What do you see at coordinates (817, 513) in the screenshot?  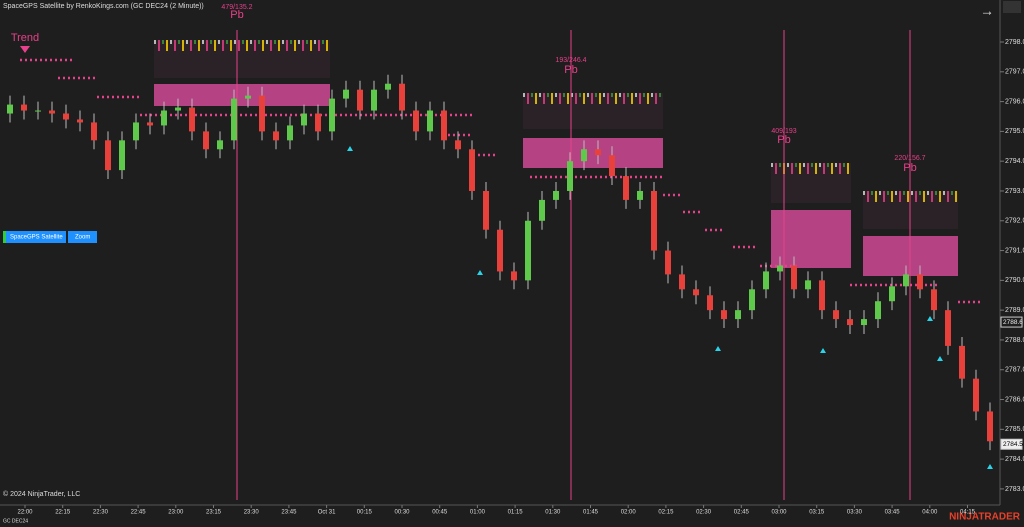 I see `x-tick-label: 03:15` at bounding box center [817, 513].